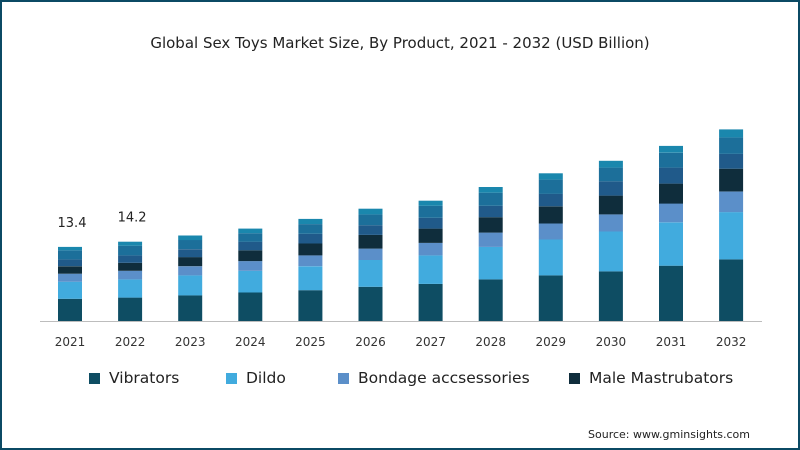 The height and width of the screenshot is (450, 800). Describe the element at coordinates (550, 257) in the screenshot. I see `bar-segment-2029-s1` at that location.